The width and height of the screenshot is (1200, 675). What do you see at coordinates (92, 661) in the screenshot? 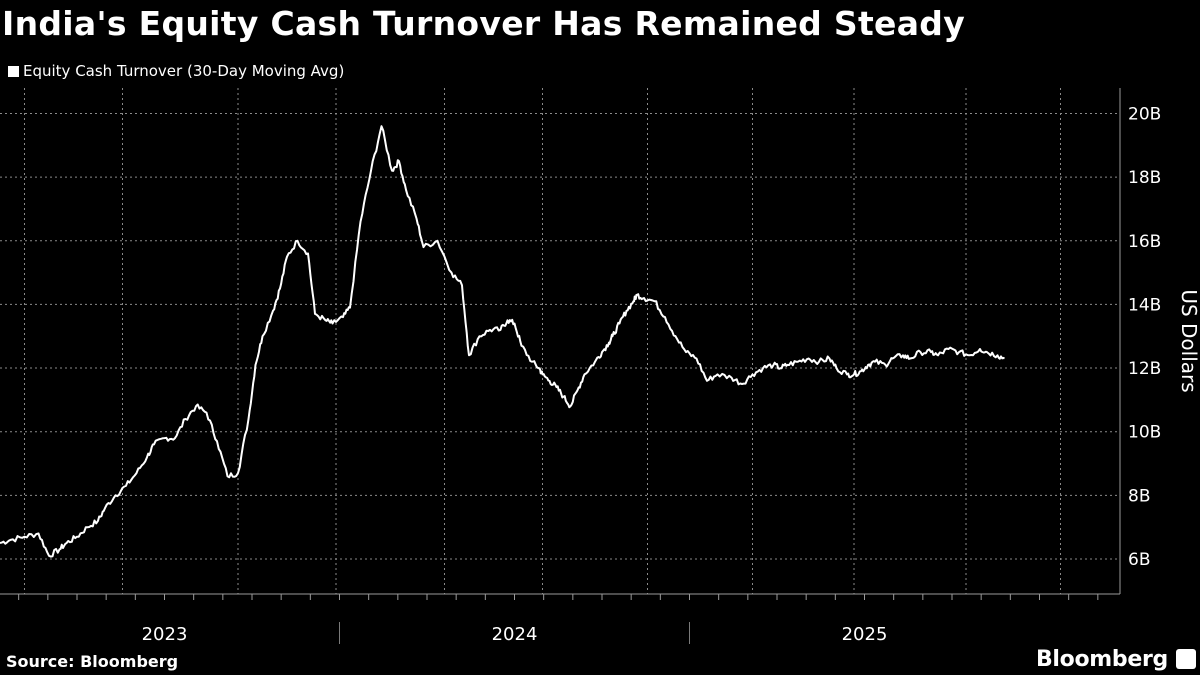
I see `source-note: Source: Bloomberg` at bounding box center [92, 661].